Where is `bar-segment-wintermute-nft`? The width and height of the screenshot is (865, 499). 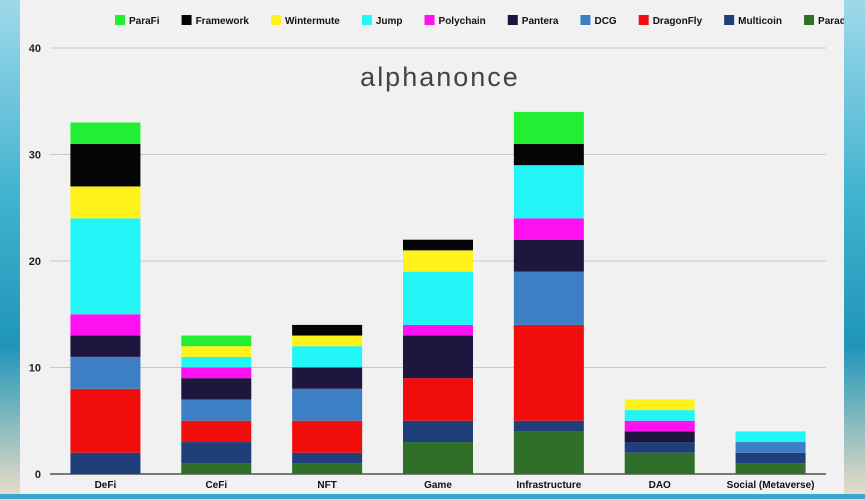 bar-segment-wintermute-nft is located at coordinates (327, 341).